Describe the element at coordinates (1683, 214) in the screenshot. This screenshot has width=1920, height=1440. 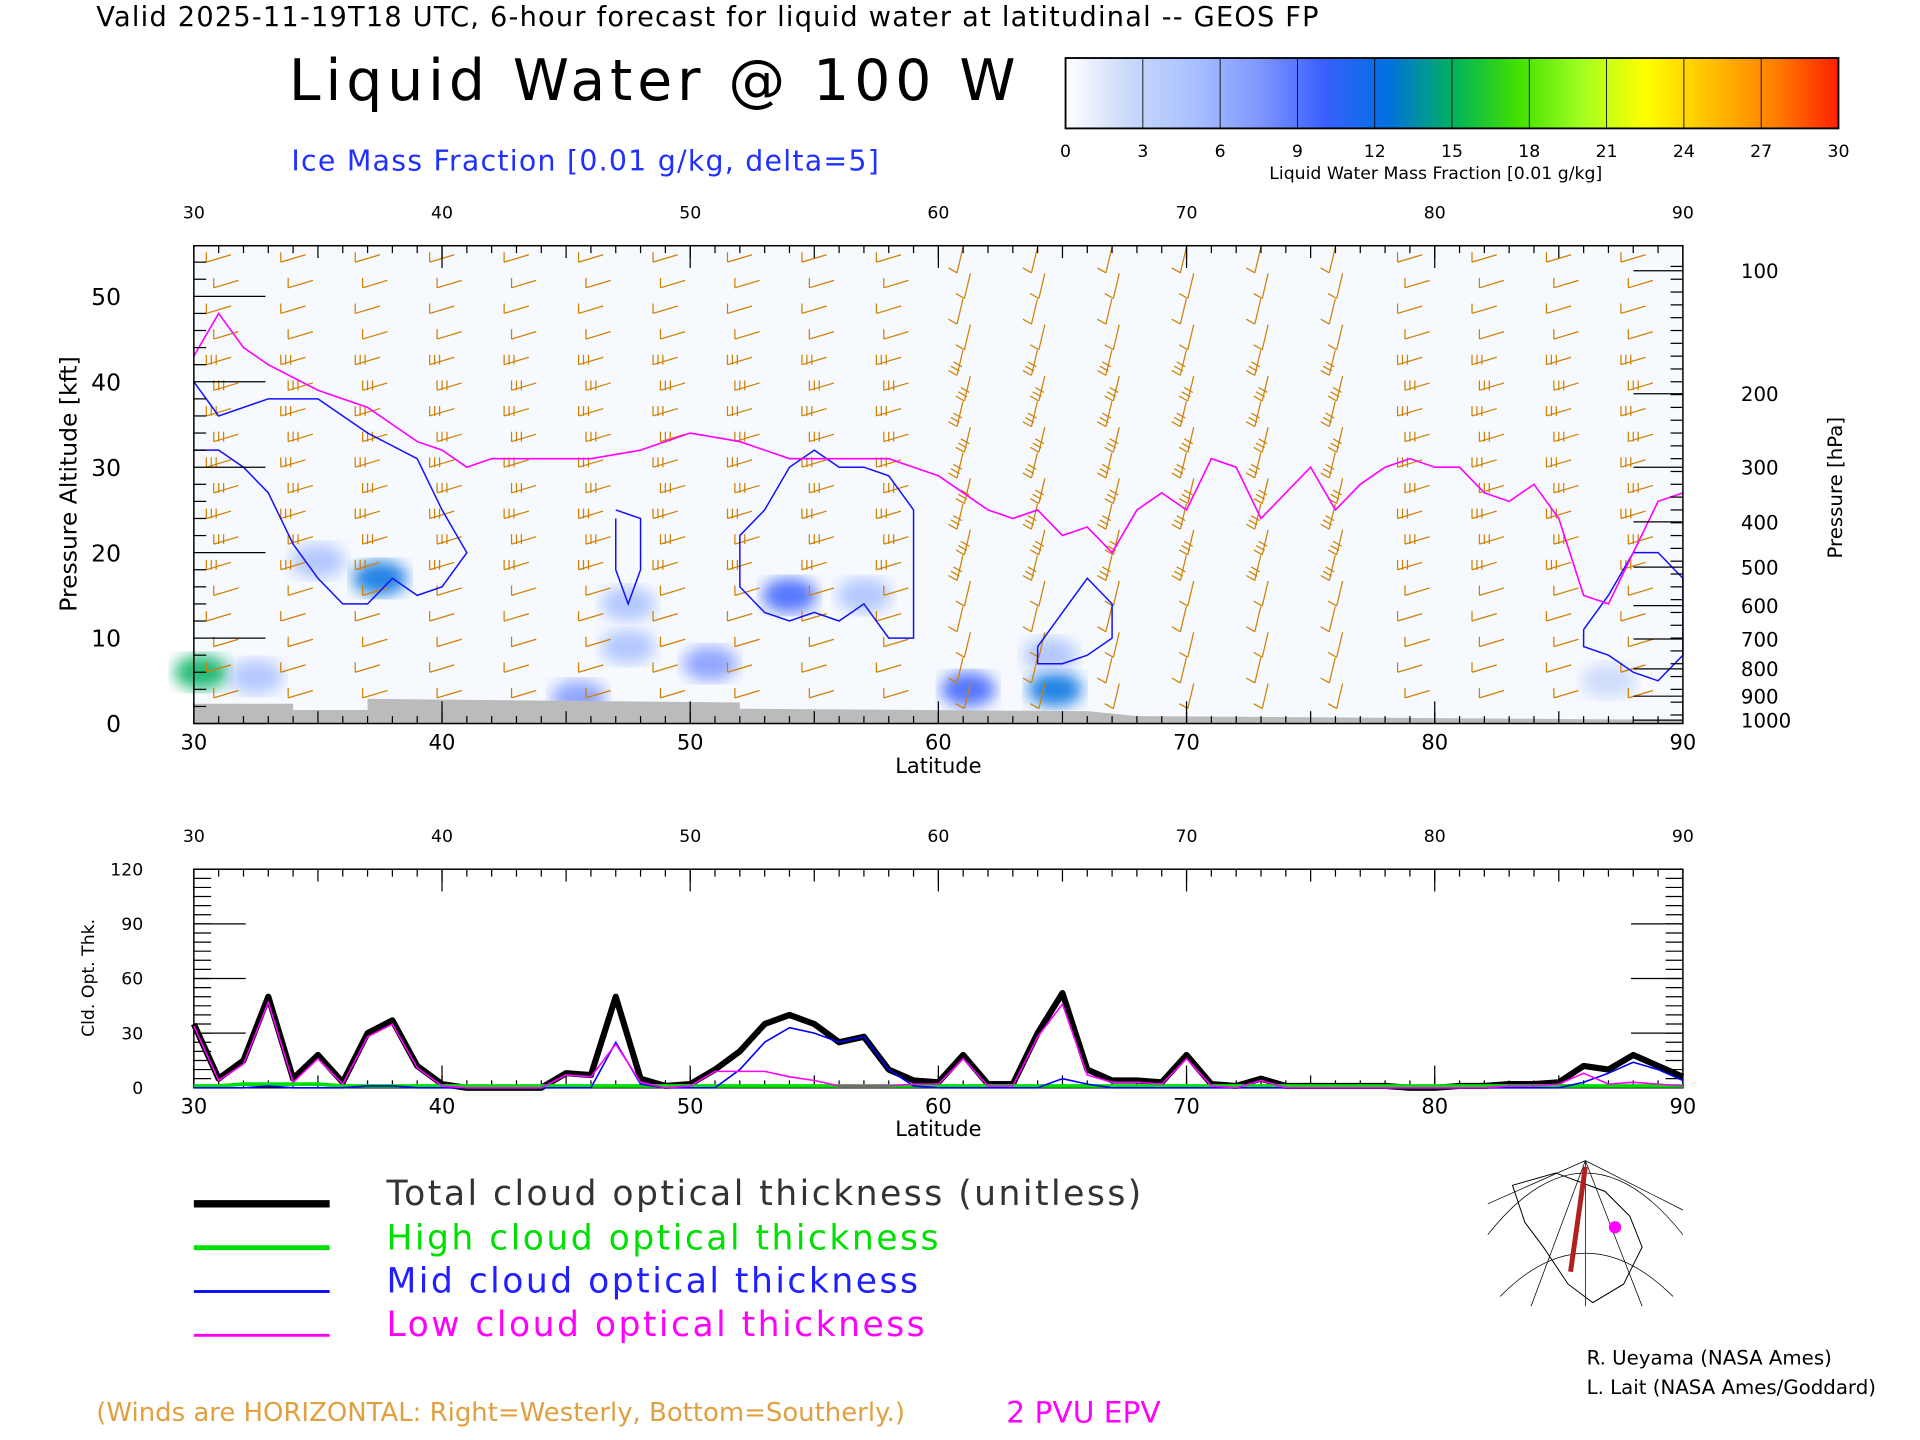
I see `x-tick-label-top: 90` at that location.